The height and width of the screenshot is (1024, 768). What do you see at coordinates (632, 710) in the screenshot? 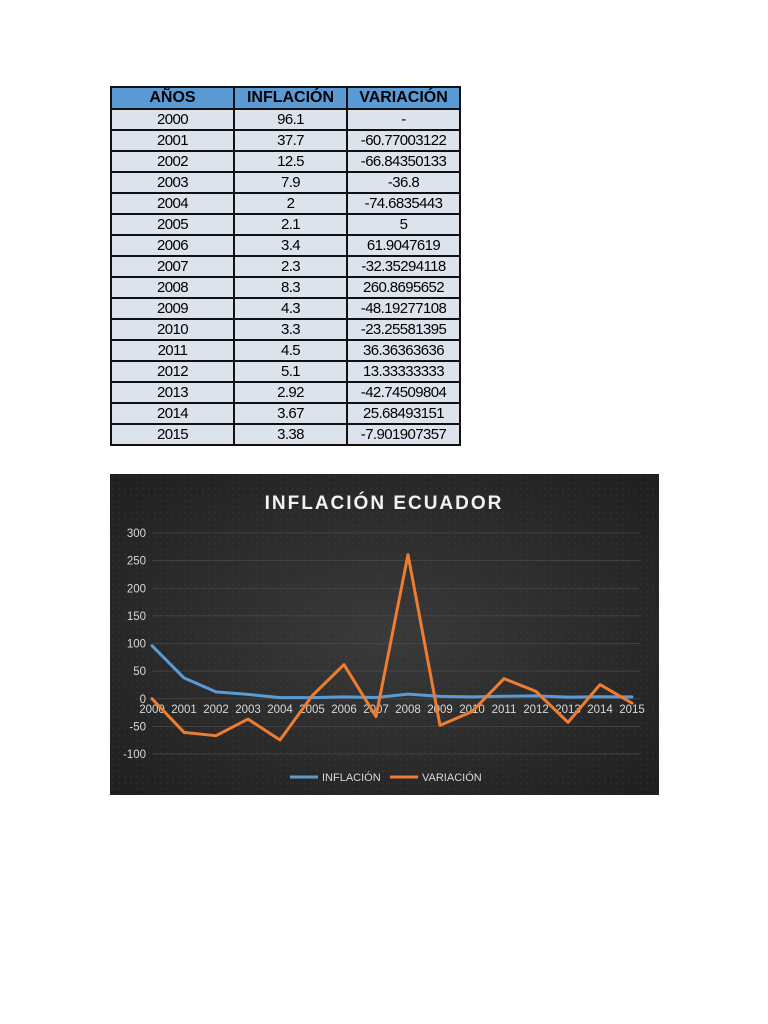
I see `x-tick-label: 2015` at bounding box center [632, 710].